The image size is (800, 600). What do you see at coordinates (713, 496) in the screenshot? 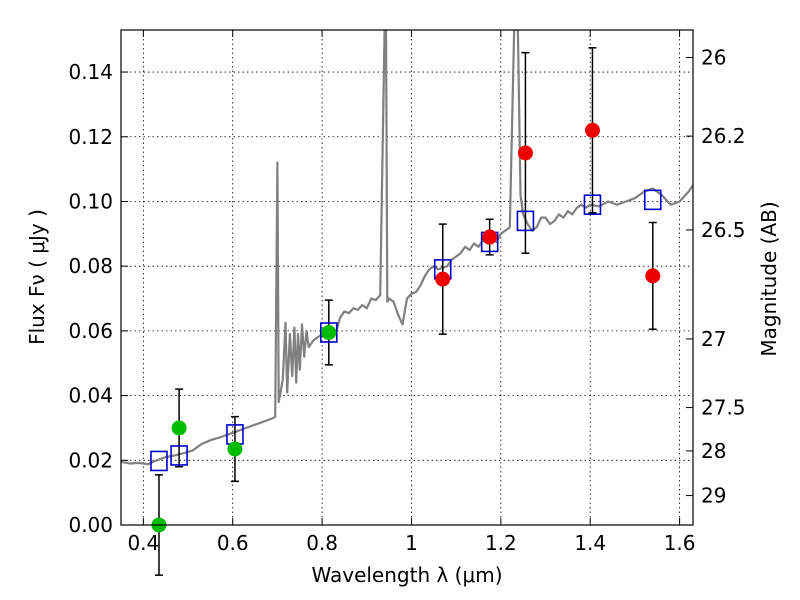
I see `right-tick-label: 29` at bounding box center [713, 496].